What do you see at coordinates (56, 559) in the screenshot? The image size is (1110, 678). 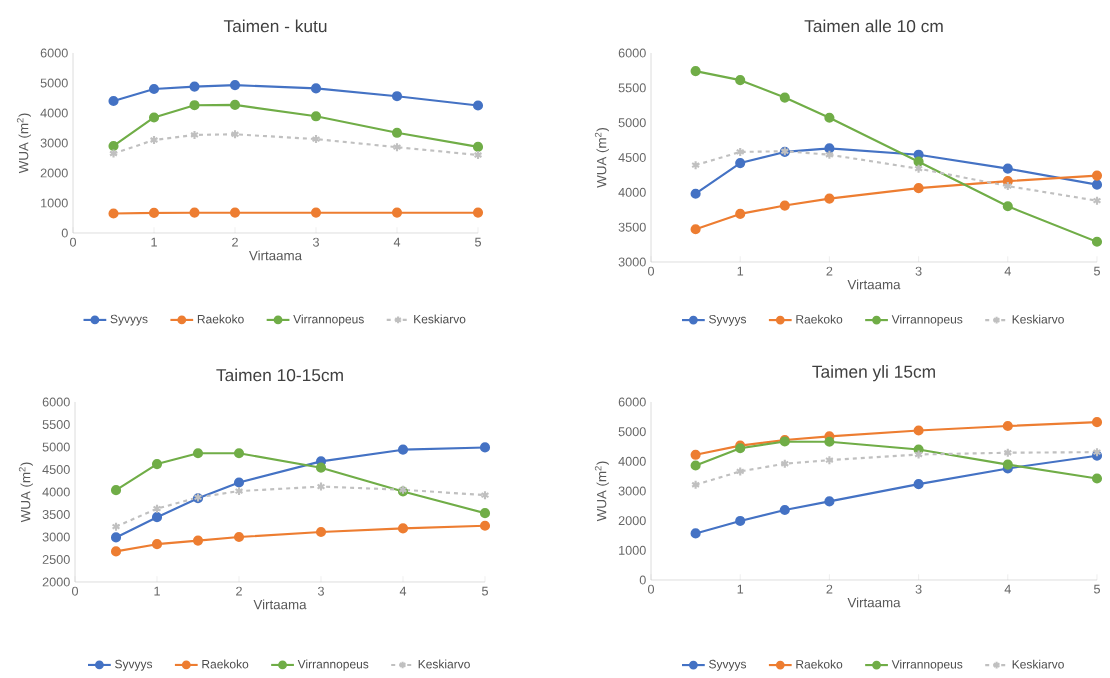 I see `y-tick-label: 2500` at bounding box center [56, 559].